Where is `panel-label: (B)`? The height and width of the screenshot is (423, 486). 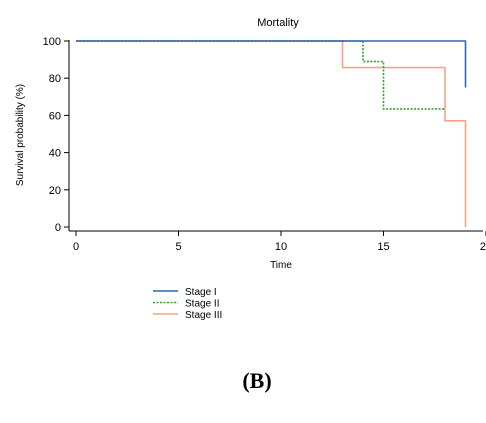
panel-label: (B) is located at coordinates (256, 380).